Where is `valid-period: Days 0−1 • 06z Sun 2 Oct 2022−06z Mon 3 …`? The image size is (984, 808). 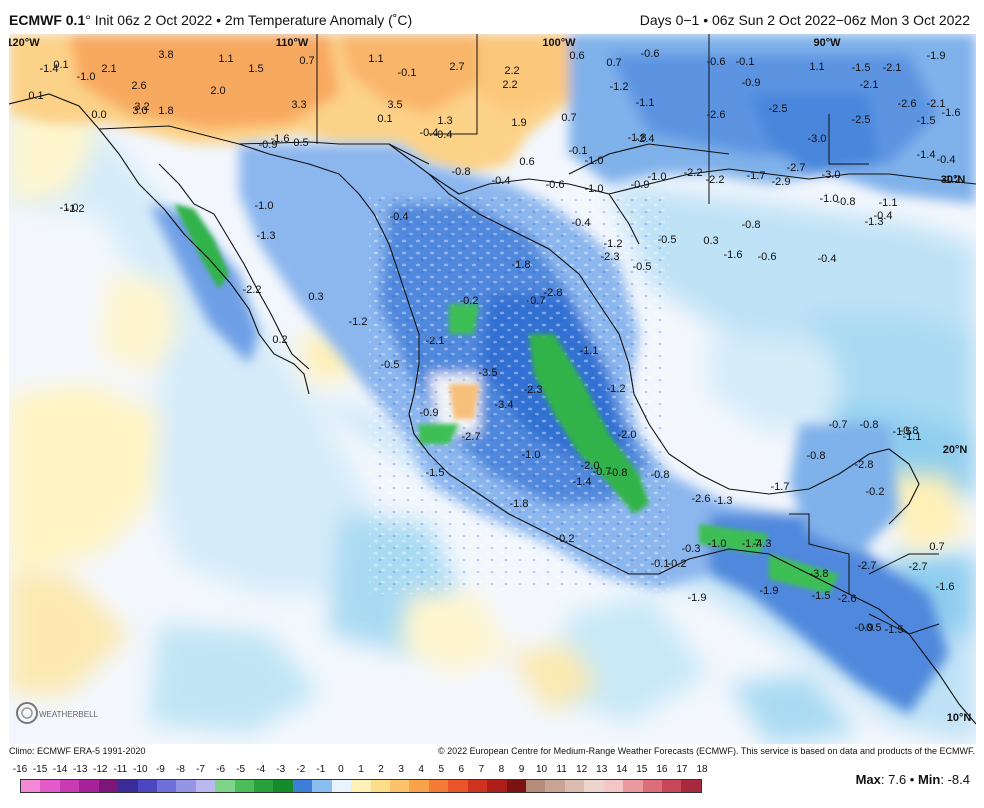
valid-period: Days 0−1 • 06z Sun 2 Oct 2022−06z Mon 3 … is located at coordinates (804, 20).